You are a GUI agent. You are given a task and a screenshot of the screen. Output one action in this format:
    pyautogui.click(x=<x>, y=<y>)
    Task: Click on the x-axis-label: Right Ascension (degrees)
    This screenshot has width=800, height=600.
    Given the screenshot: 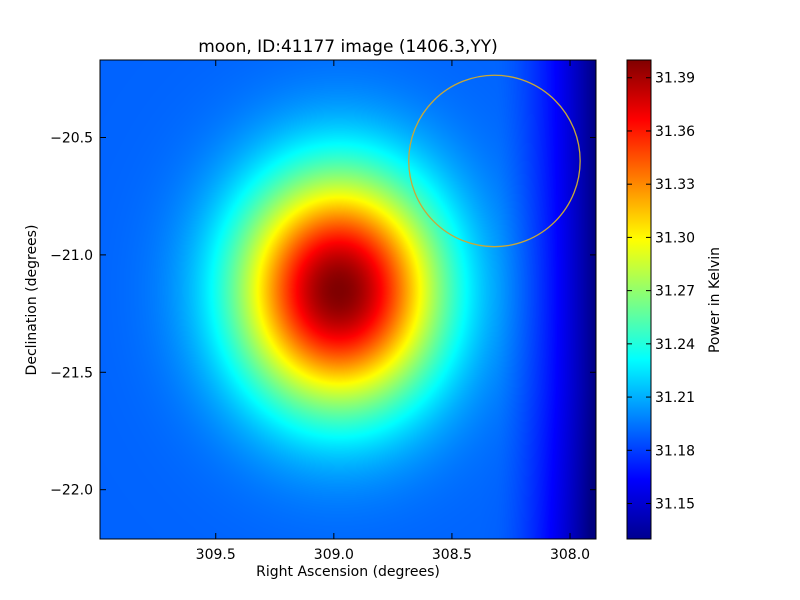 What is the action you would take?
    pyautogui.click(x=348, y=572)
    